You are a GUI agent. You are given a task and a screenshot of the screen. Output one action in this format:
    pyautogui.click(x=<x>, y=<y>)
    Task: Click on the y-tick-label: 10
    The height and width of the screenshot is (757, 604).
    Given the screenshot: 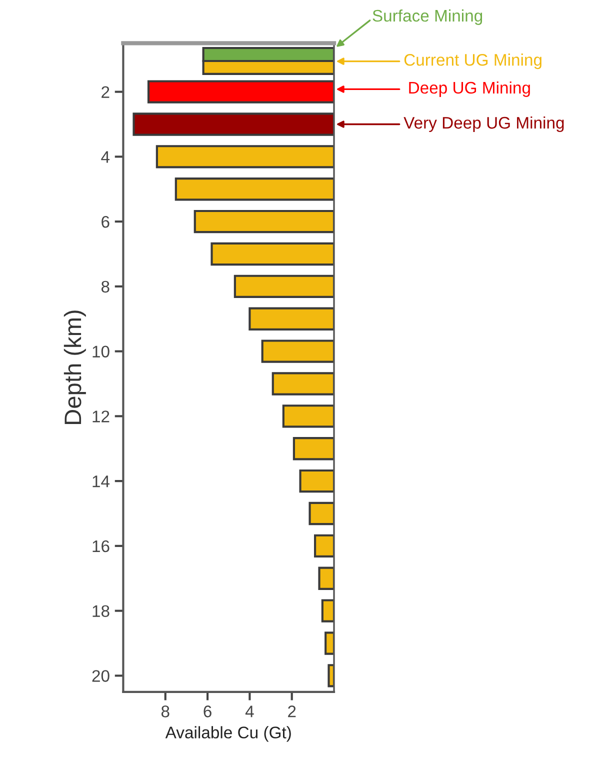 What is the action you would take?
    pyautogui.click(x=101, y=352)
    